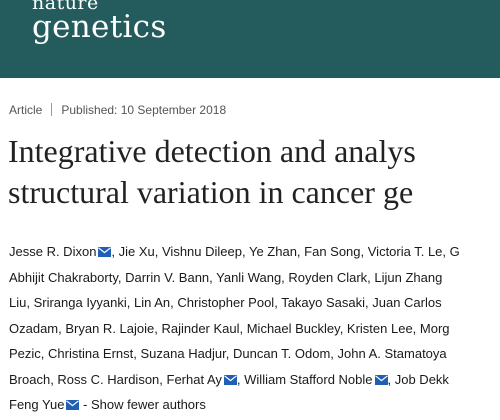  Describe the element at coordinates (304, 379) in the screenshot. I see `author-names: , William Stafford Noble` at that location.